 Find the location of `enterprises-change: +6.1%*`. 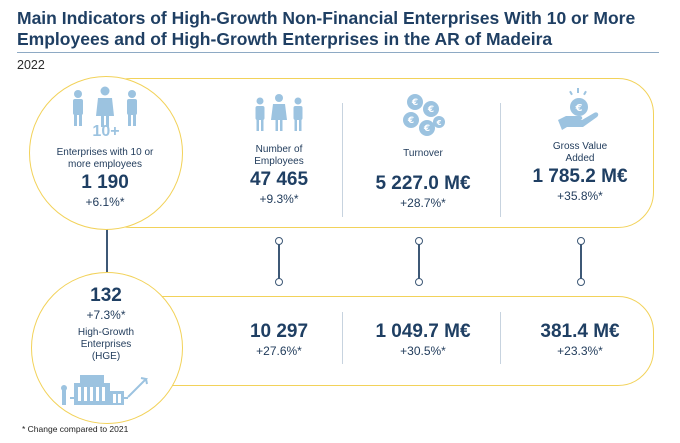

enterprises-change: +6.1%* is located at coordinates (105, 202).